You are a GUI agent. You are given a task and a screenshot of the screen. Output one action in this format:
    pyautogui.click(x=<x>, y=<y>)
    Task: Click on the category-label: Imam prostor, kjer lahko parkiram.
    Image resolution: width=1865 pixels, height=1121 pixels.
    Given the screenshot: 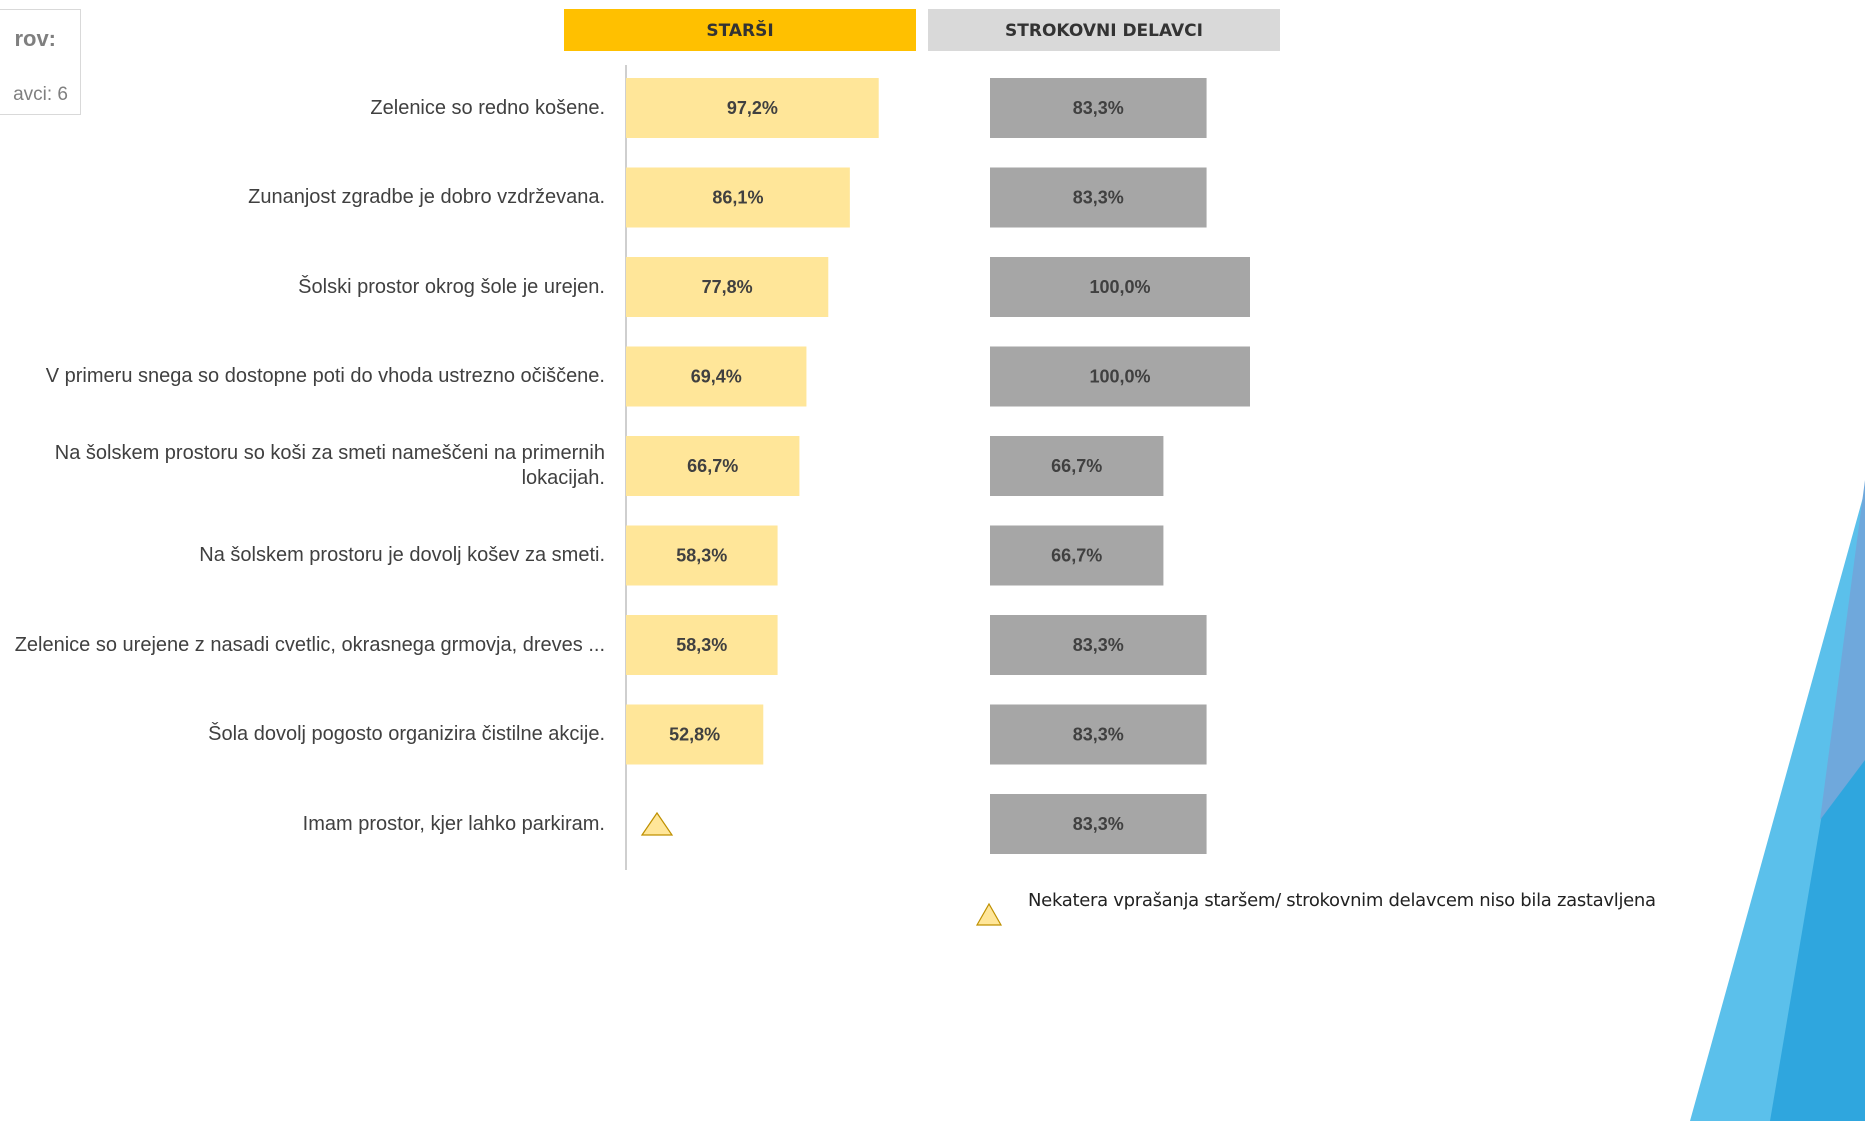 What is the action you would take?
    pyautogui.click(x=453, y=823)
    